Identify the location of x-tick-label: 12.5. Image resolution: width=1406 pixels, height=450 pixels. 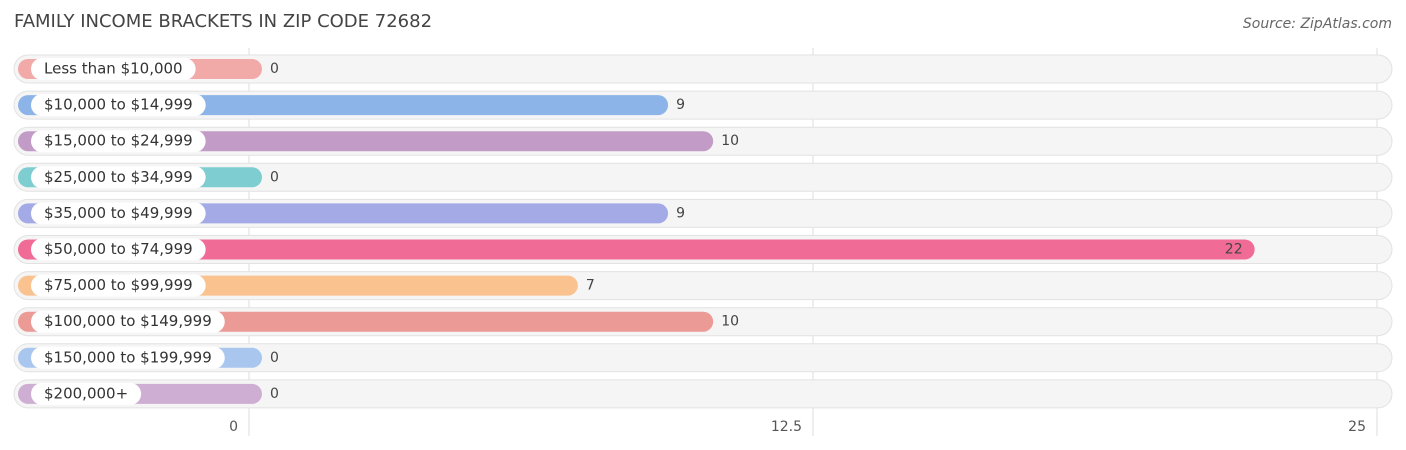
(786, 427).